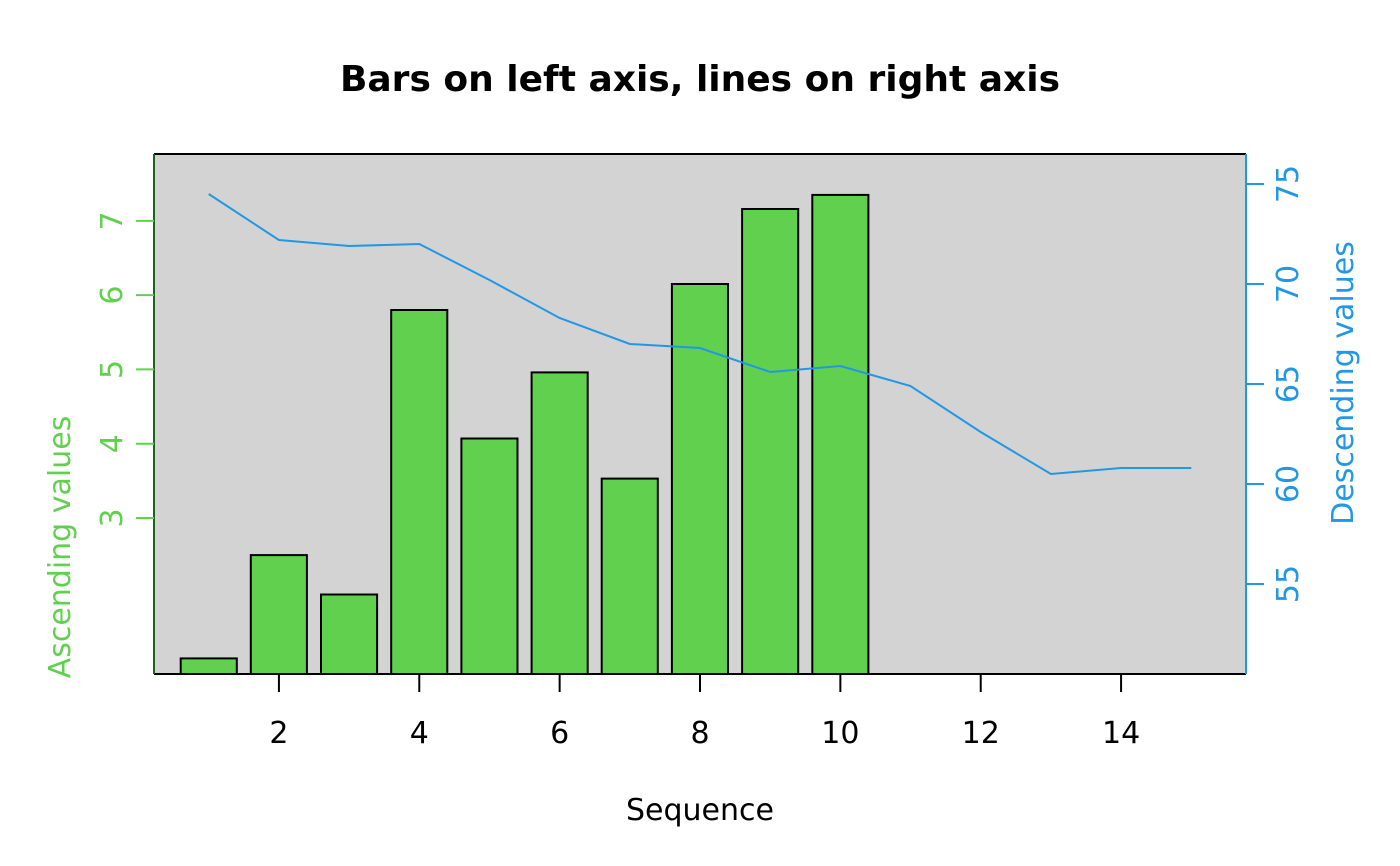 This screenshot has height=866, width=1400. What do you see at coordinates (1288, 184) in the screenshot?
I see `right-tick-label: 75` at bounding box center [1288, 184].